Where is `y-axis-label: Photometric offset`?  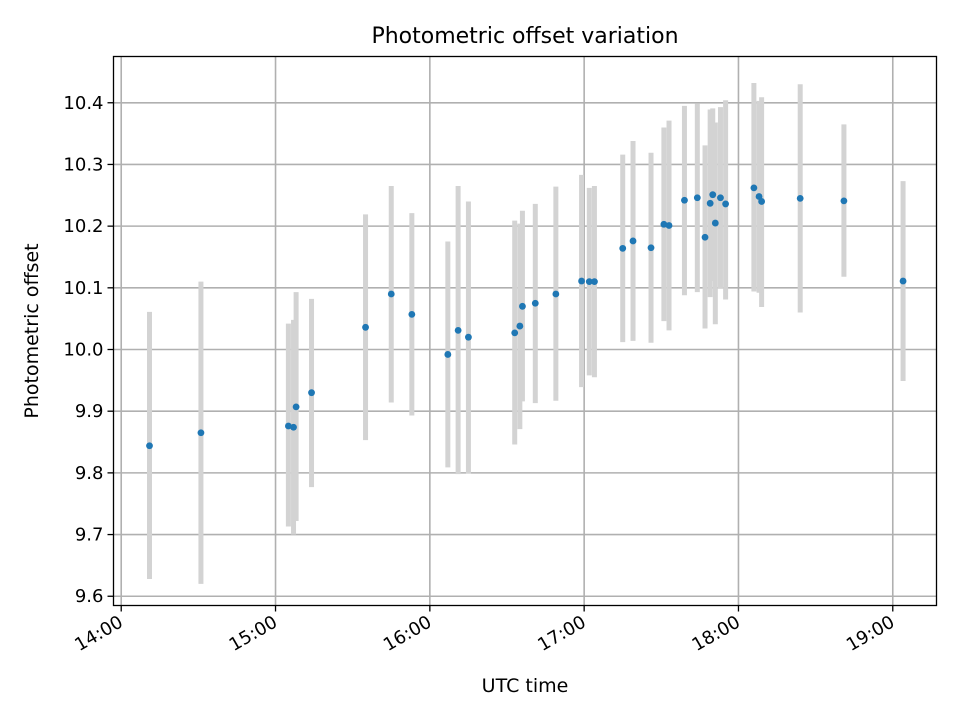
y-axis-label: Photometric offset is located at coordinates (32, 330).